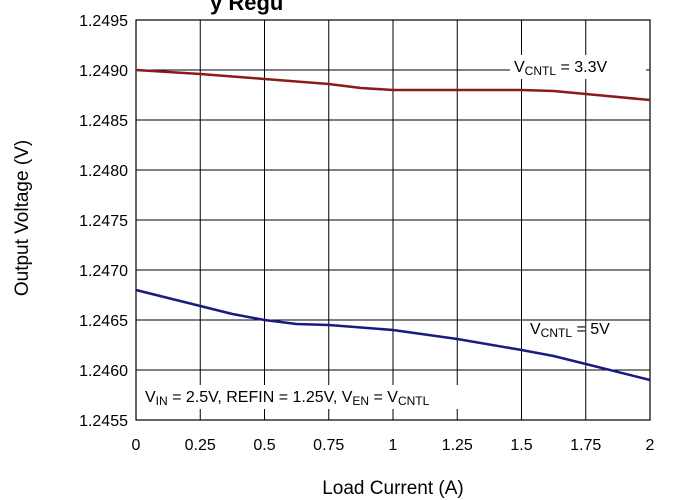 This screenshot has height=500, width=673. Describe the element at coordinates (560, 68) in the screenshot. I see `annotation-label-33: VCNTL = 3.3V` at that location.